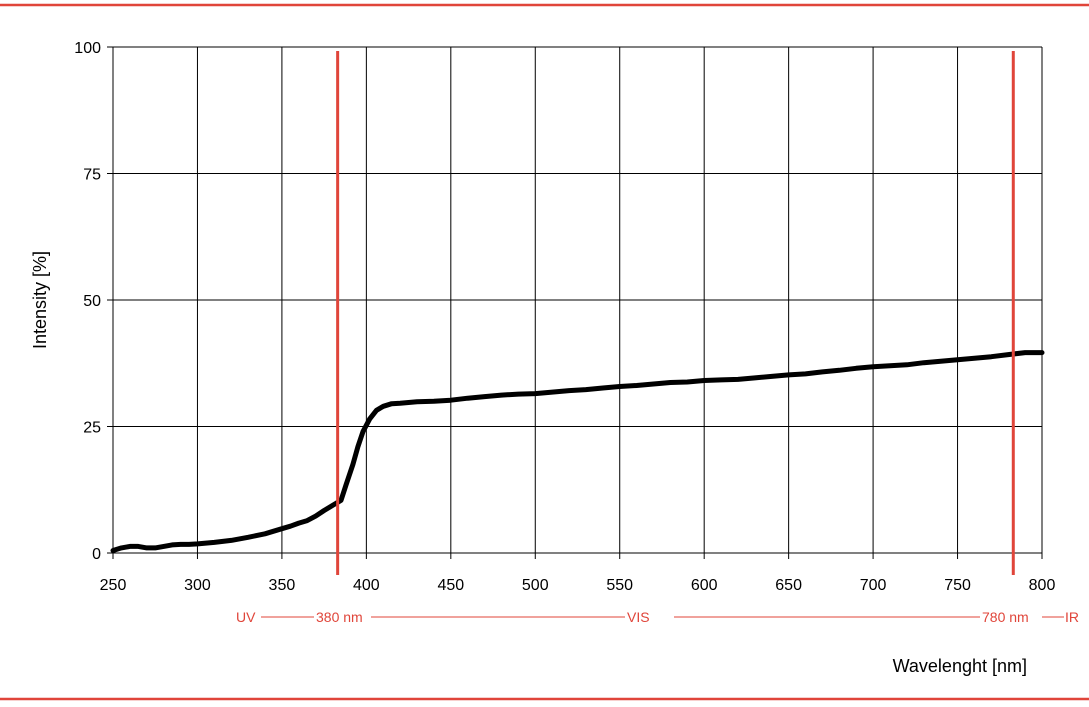 The image size is (1089, 707). Describe the element at coordinates (1042, 585) in the screenshot. I see `x-tick-label: 800` at that location.